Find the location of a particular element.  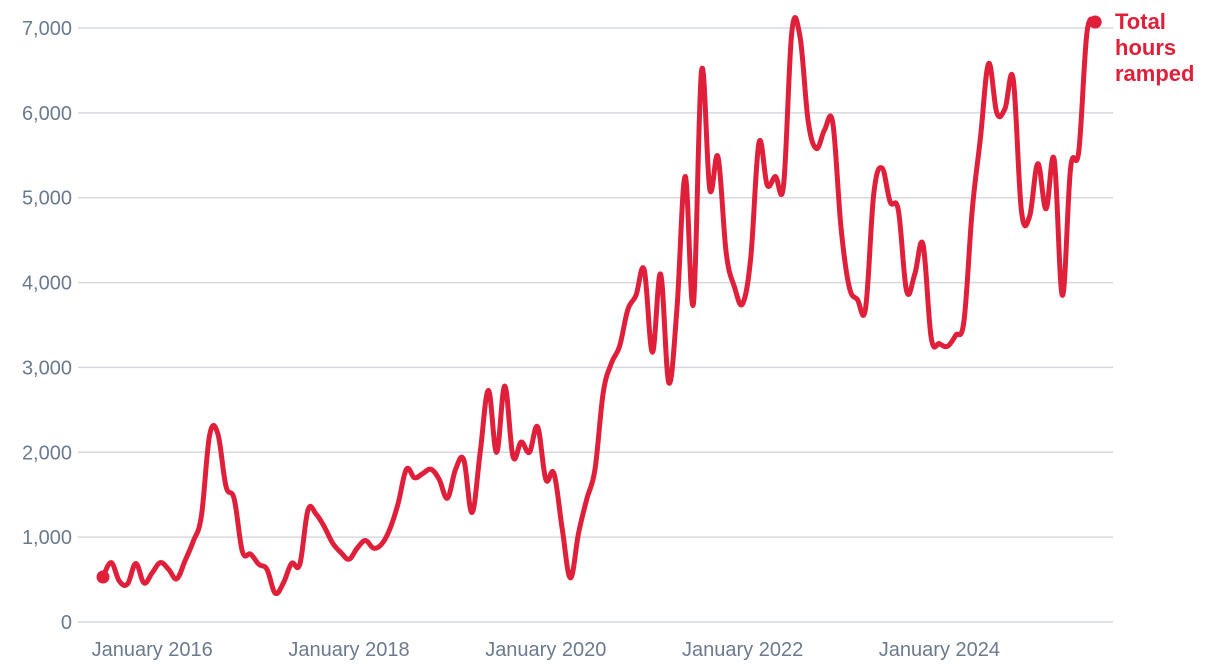

x-tick-label: January 2016 is located at coordinates (152, 650).